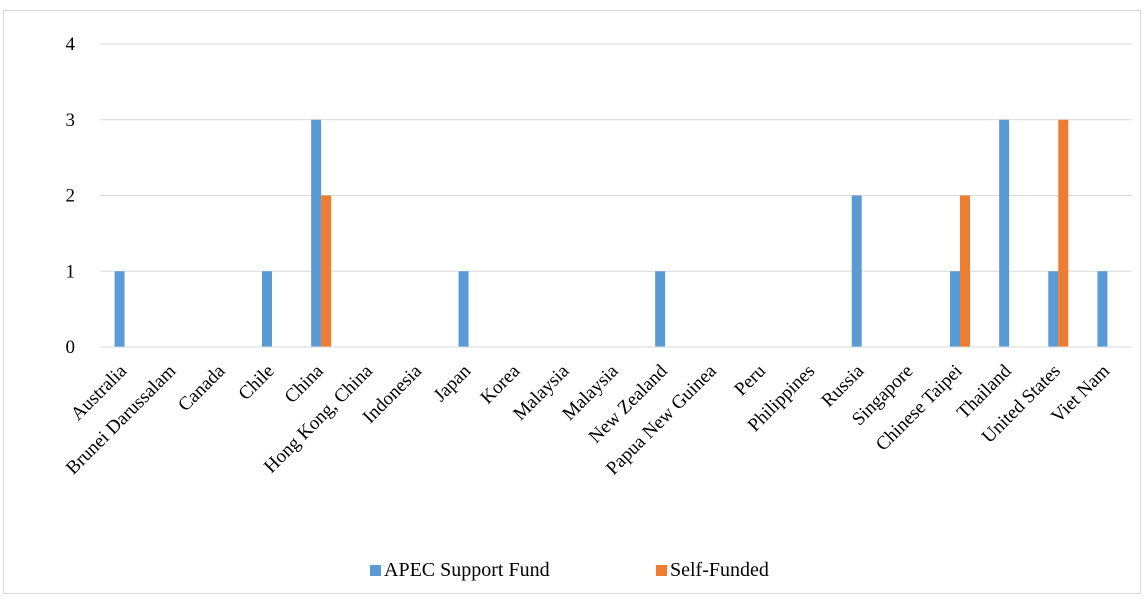  I want to click on legend-label: APEC Support Fund, so click(467, 570).